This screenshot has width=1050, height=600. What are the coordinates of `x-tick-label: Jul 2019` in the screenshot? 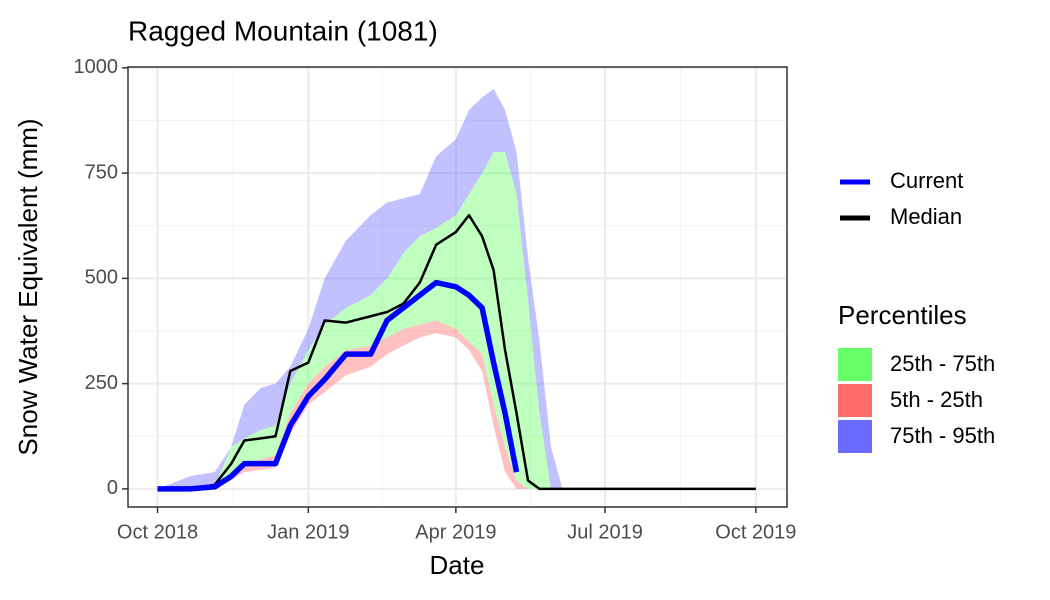 It's located at (605, 532).